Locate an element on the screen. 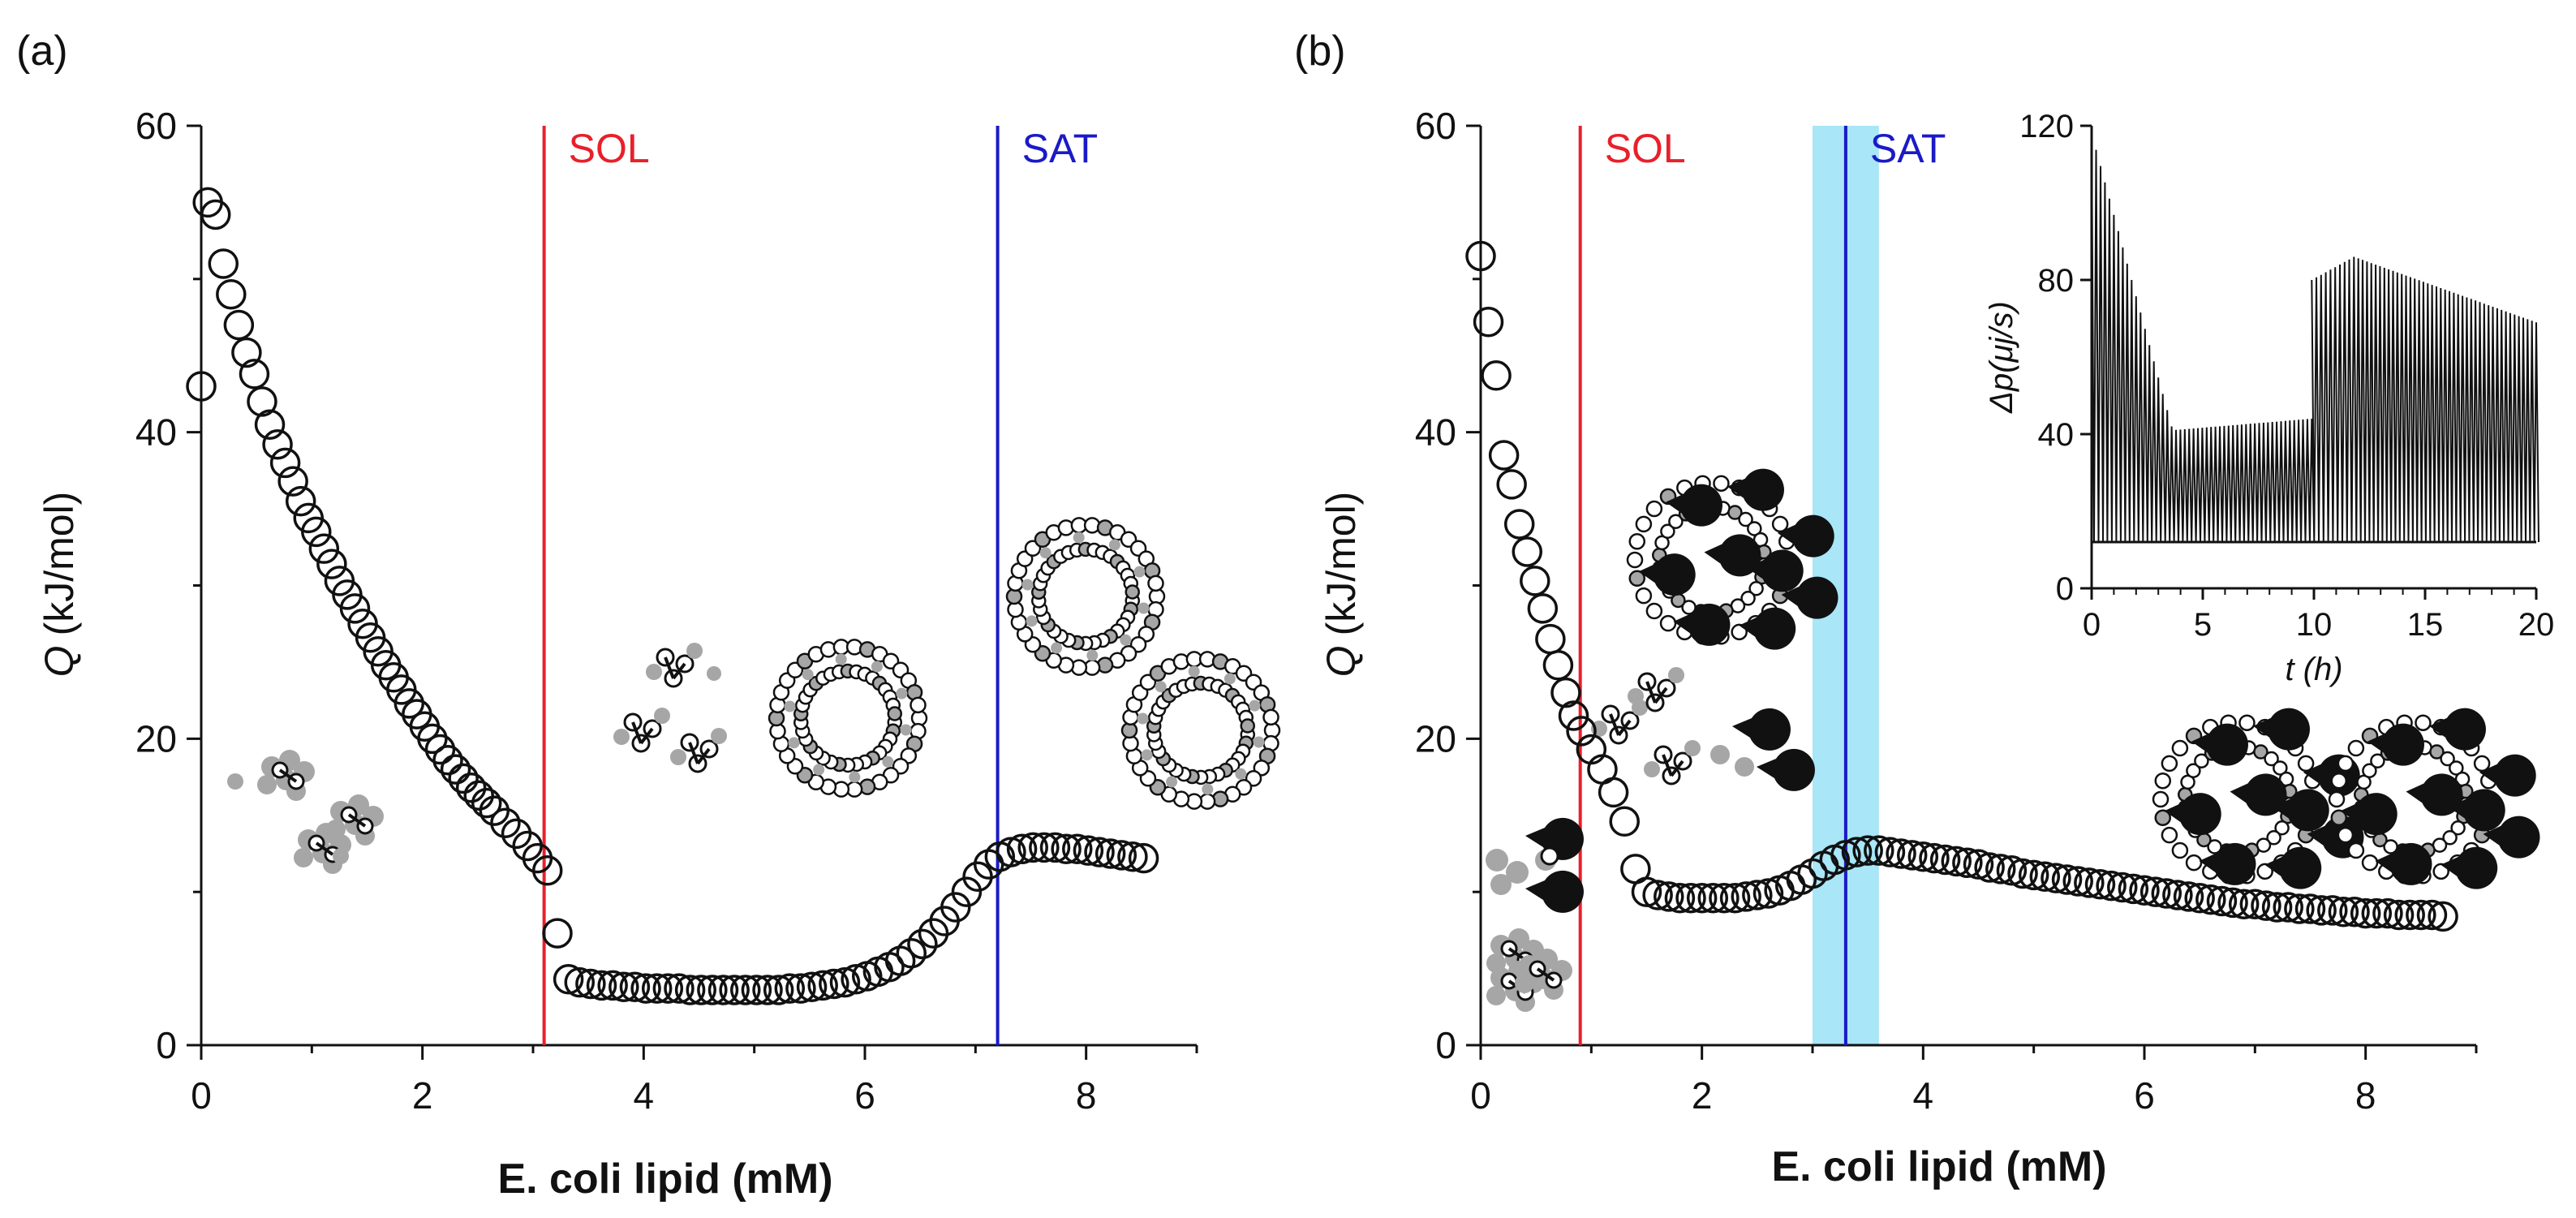 Image resolution: width=2576 pixels, height=1218 pixels. panel-label-b: (b) is located at coordinates (1320, 51).